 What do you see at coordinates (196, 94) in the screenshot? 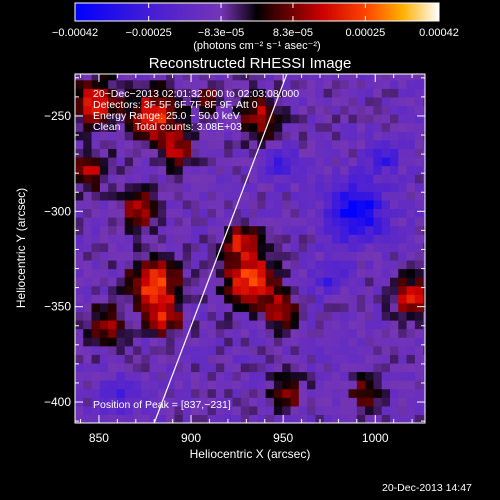
I see `annotation-time: 20−Dec−2013 02:01:32.000 to 02:03:08.000` at bounding box center [196, 94].